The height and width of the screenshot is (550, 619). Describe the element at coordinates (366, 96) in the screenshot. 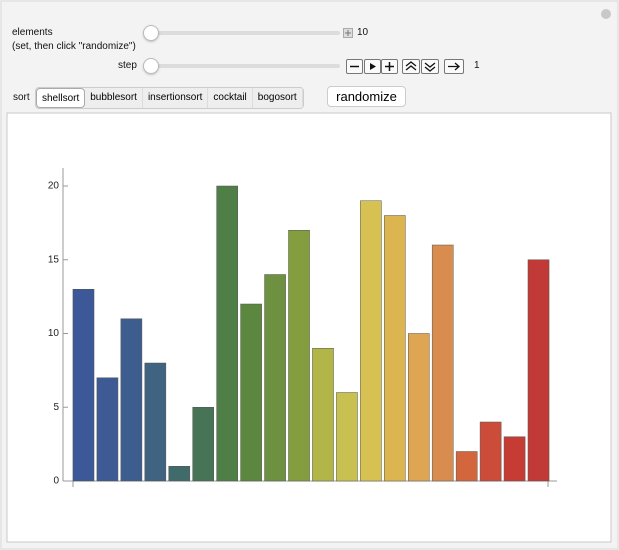

I see `randomize-button: randomize` at that location.